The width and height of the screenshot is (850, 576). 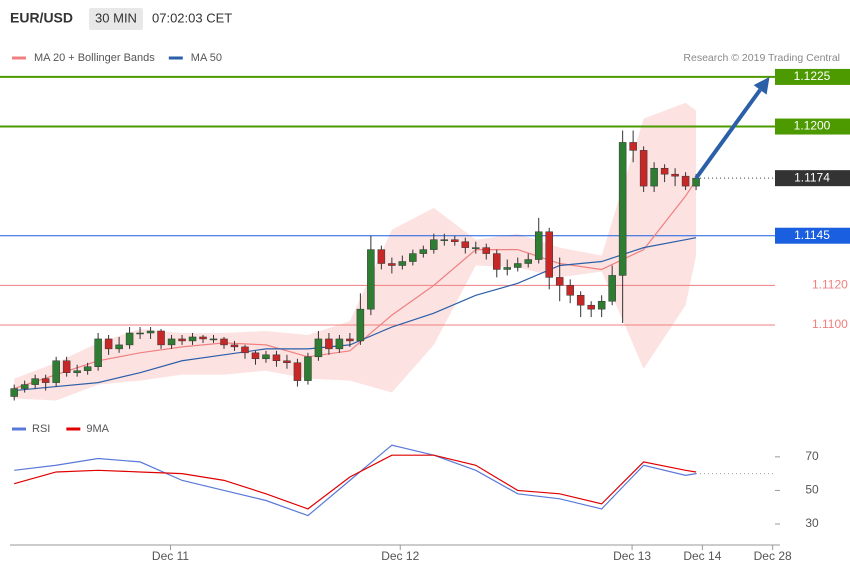 What do you see at coordinates (41, 18) in the screenshot?
I see `symbol: EUR/USD` at bounding box center [41, 18].